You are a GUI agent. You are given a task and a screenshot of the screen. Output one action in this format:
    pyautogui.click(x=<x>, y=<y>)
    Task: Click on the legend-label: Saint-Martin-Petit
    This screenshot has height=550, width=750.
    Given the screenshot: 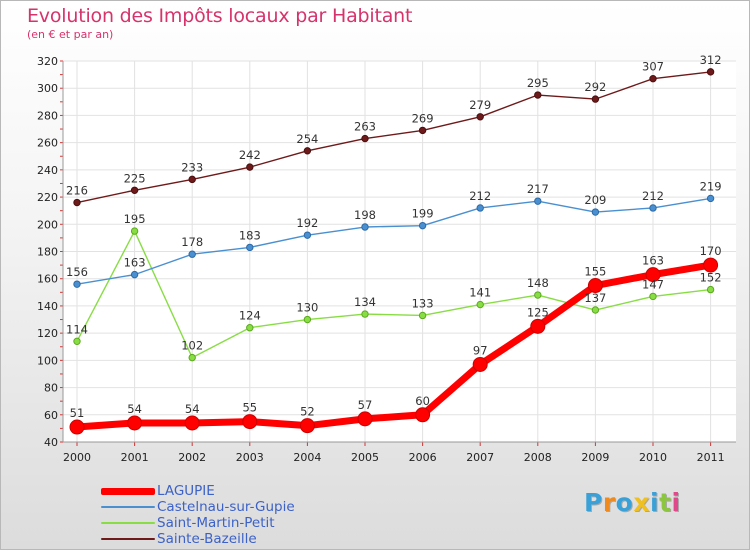 What is the action you would take?
    pyautogui.click(x=216, y=523)
    